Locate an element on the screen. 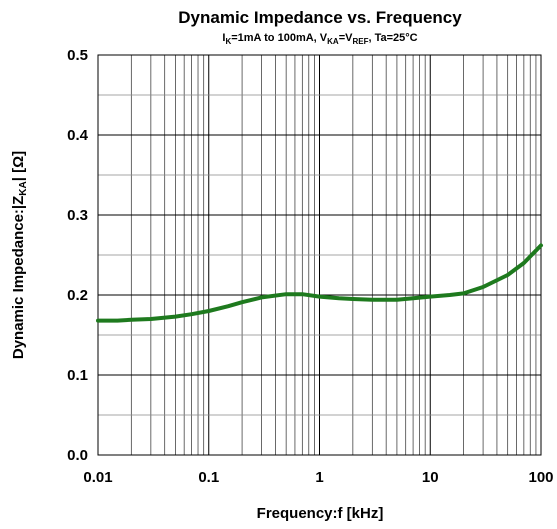  chart-title: Dynamic Impedance vs. Frequency is located at coordinates (320, 17).